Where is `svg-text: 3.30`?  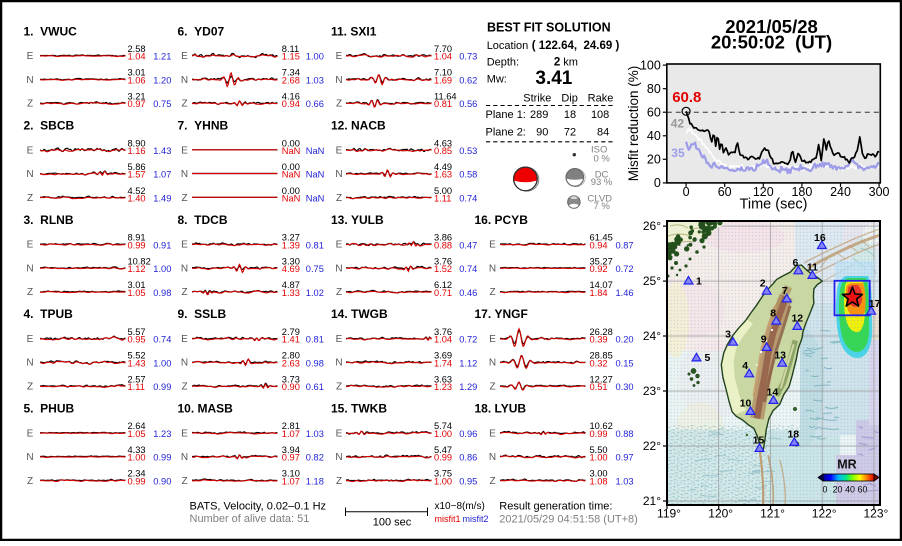 svg-text: 3.30 is located at coordinates (291, 261).